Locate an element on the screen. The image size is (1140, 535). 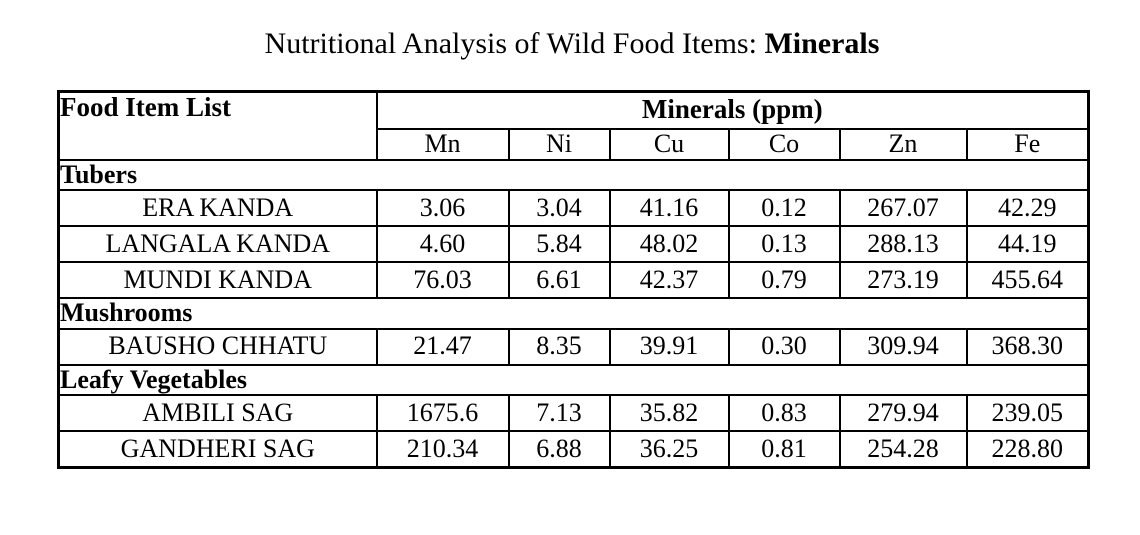
section-label: Mushrooms is located at coordinates (573, 313).